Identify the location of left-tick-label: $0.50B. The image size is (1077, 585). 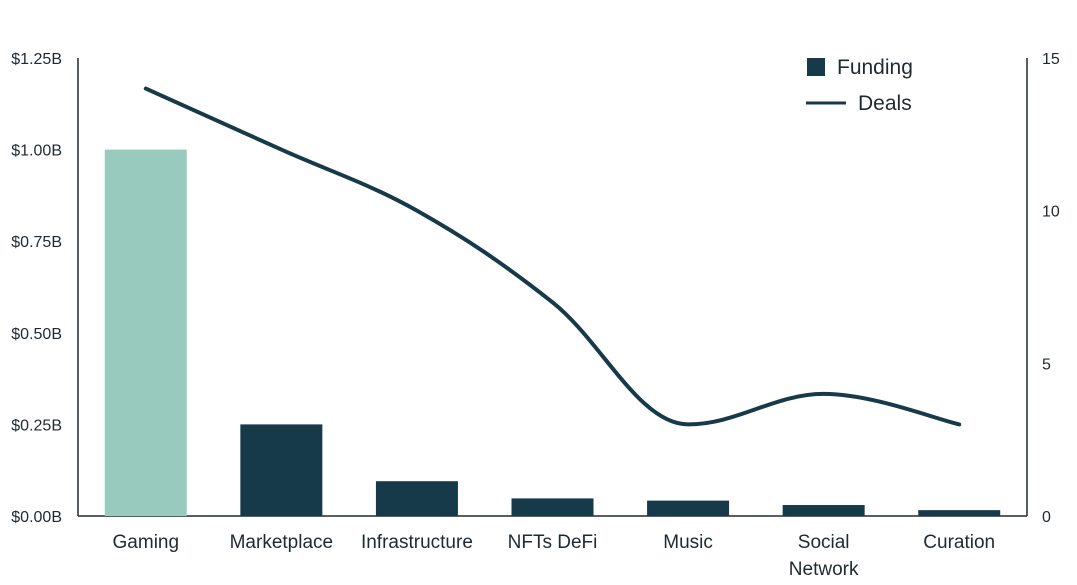
(36, 334).